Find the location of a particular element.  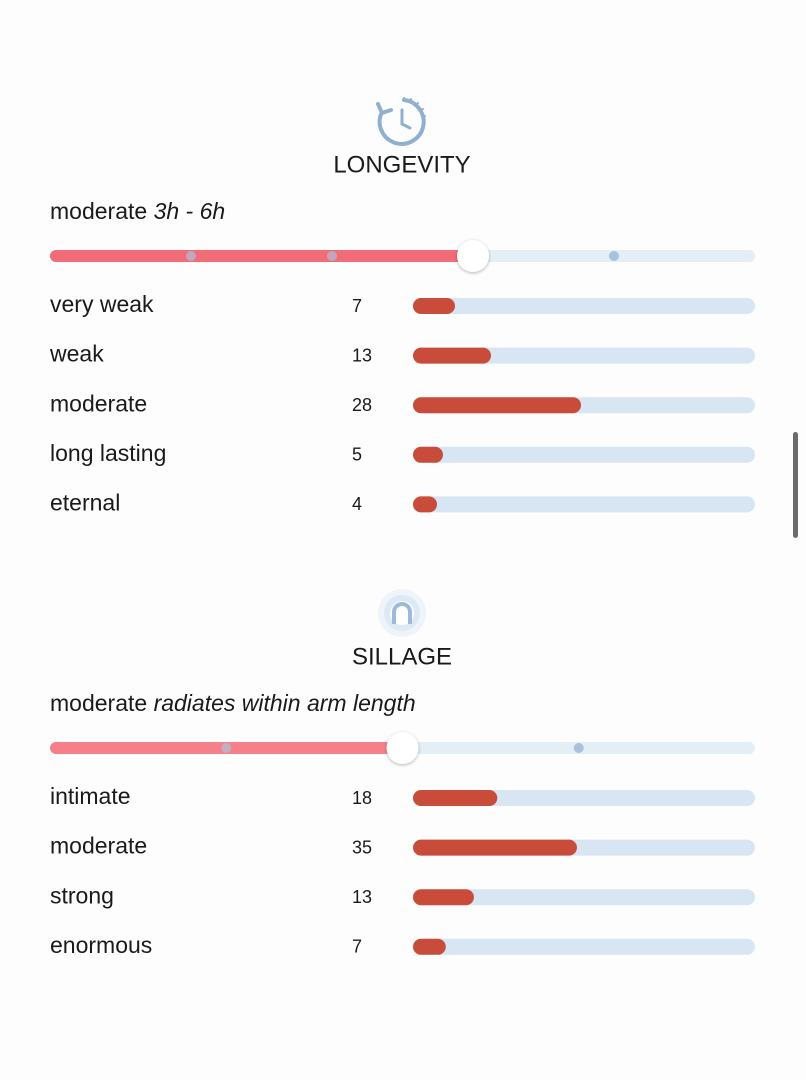

row-label: long lasting is located at coordinates (108, 453).